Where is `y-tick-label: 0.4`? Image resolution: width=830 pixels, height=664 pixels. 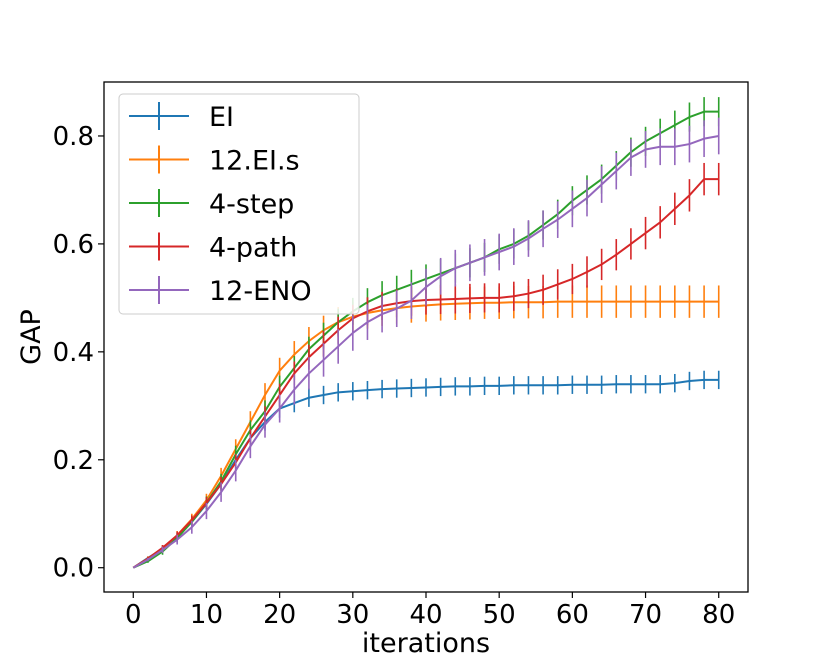
y-tick-label: 0.4 is located at coordinates (73, 353).